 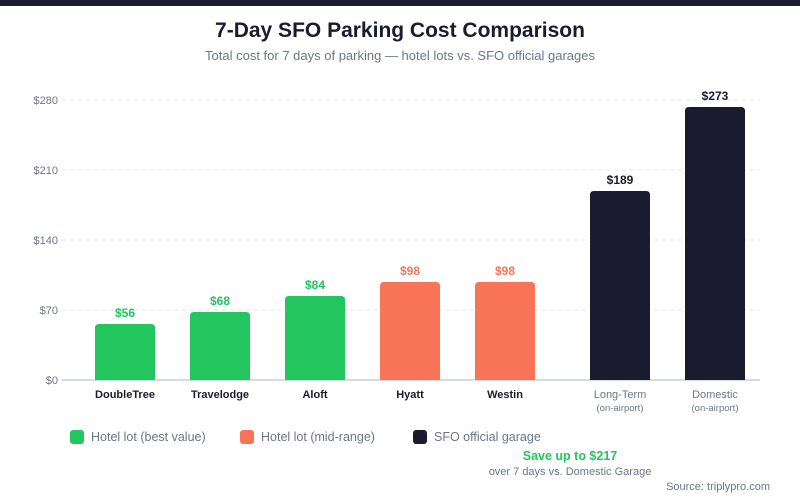 I want to click on x-tick-label: DoubleTree, so click(x=125, y=395).